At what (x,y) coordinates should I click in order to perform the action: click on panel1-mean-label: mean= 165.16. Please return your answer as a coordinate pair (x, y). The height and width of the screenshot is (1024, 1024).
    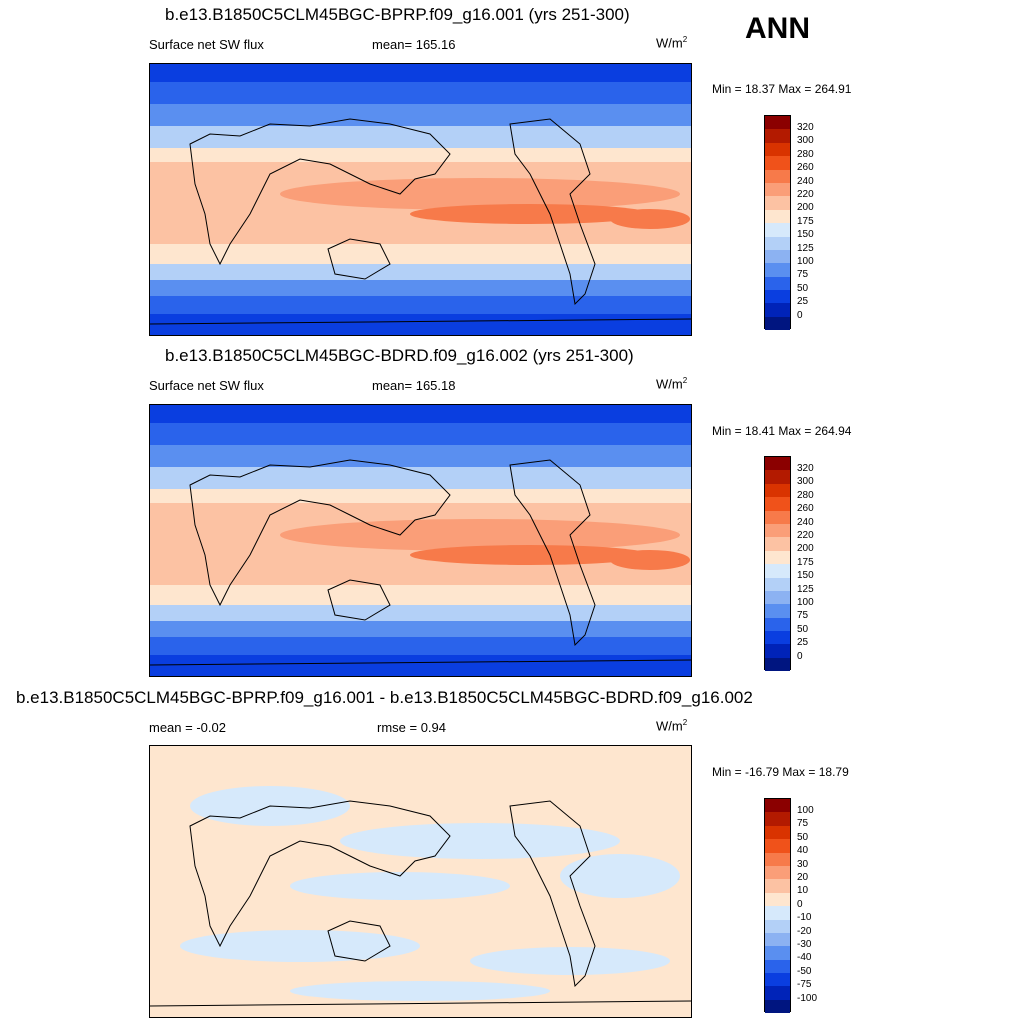
    Looking at the image, I should click on (414, 44).